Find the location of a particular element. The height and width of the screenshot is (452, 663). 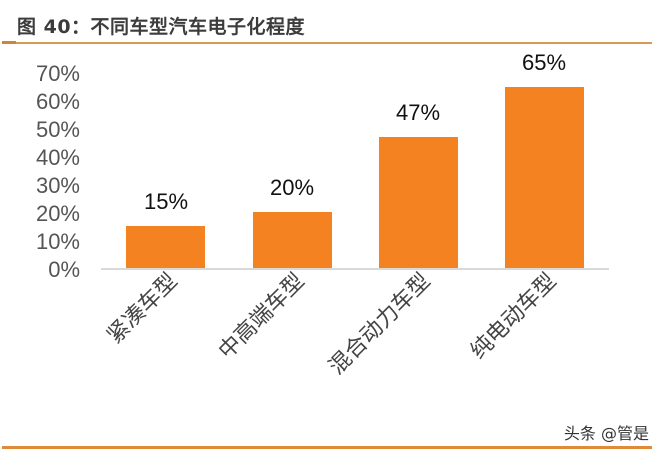

y-tick-label: 40% is located at coordinates (57, 157).